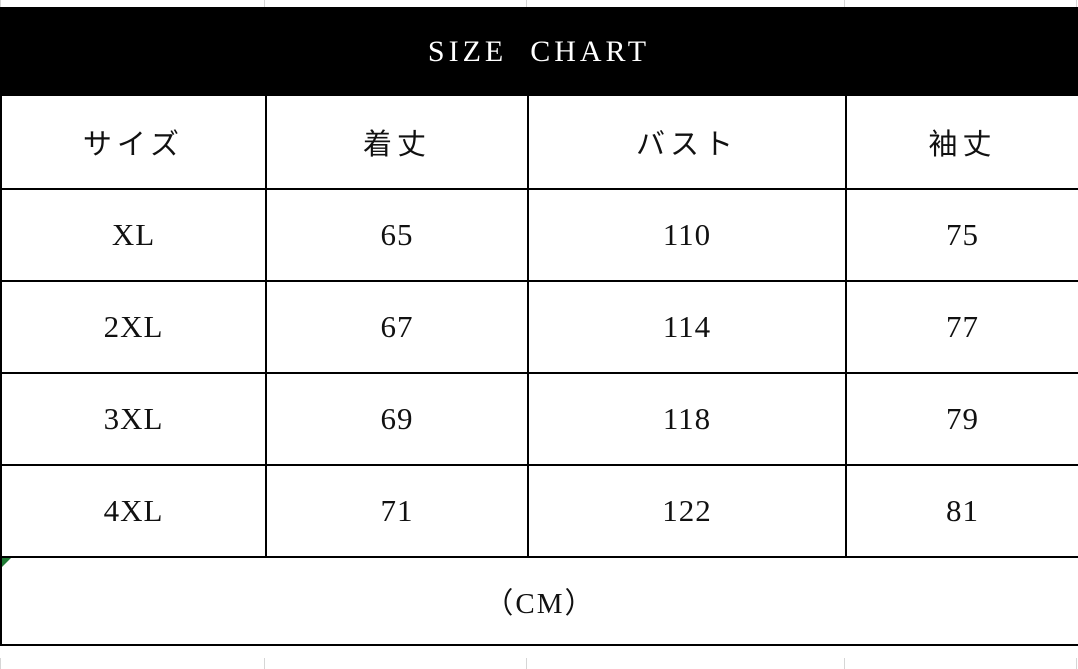 The image size is (1078, 669). What do you see at coordinates (397, 235) in the screenshot?
I see `cell-length: 65` at bounding box center [397, 235].